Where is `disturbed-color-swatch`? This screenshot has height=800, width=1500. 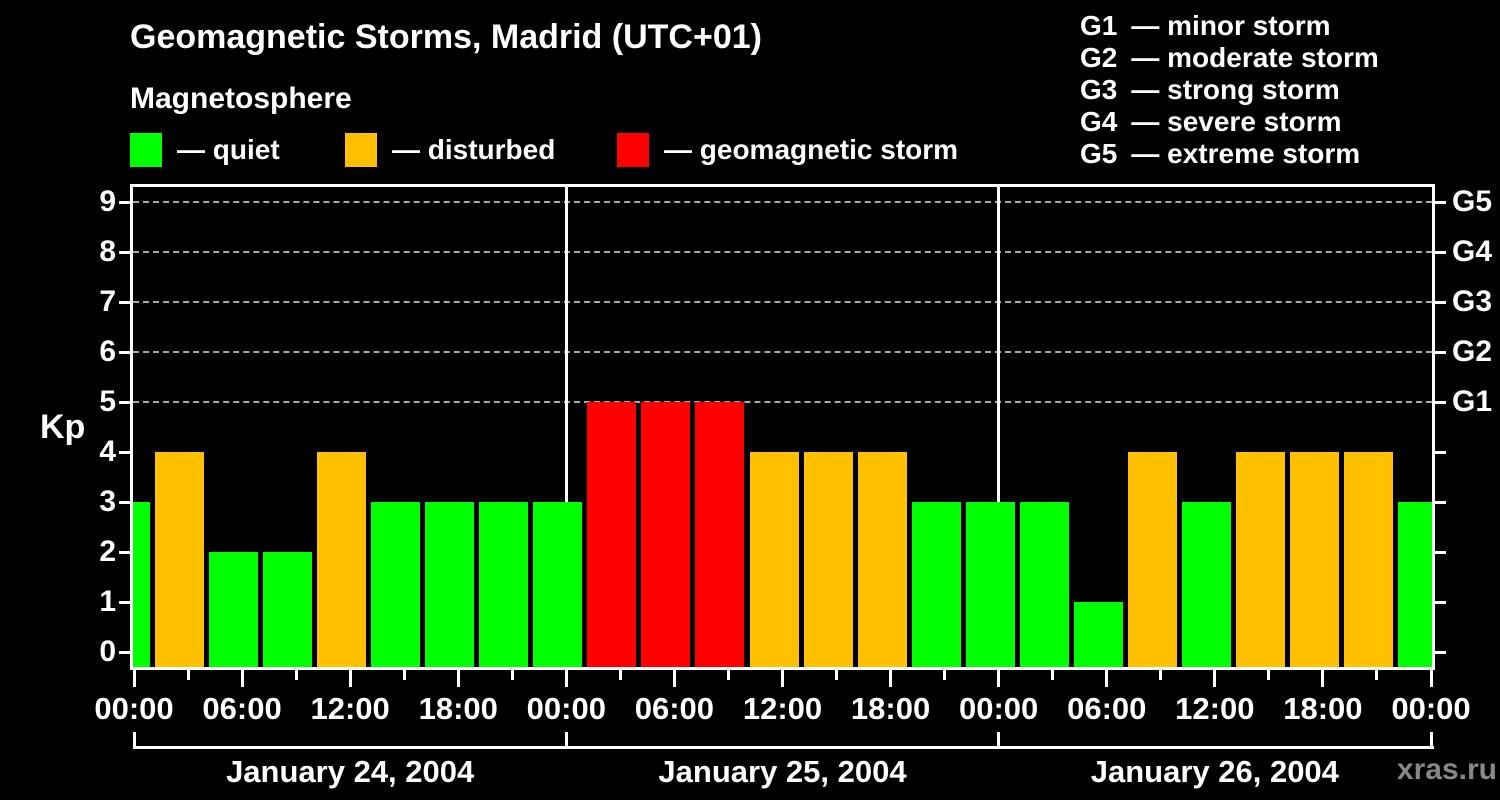 disturbed-color-swatch is located at coordinates (361, 150).